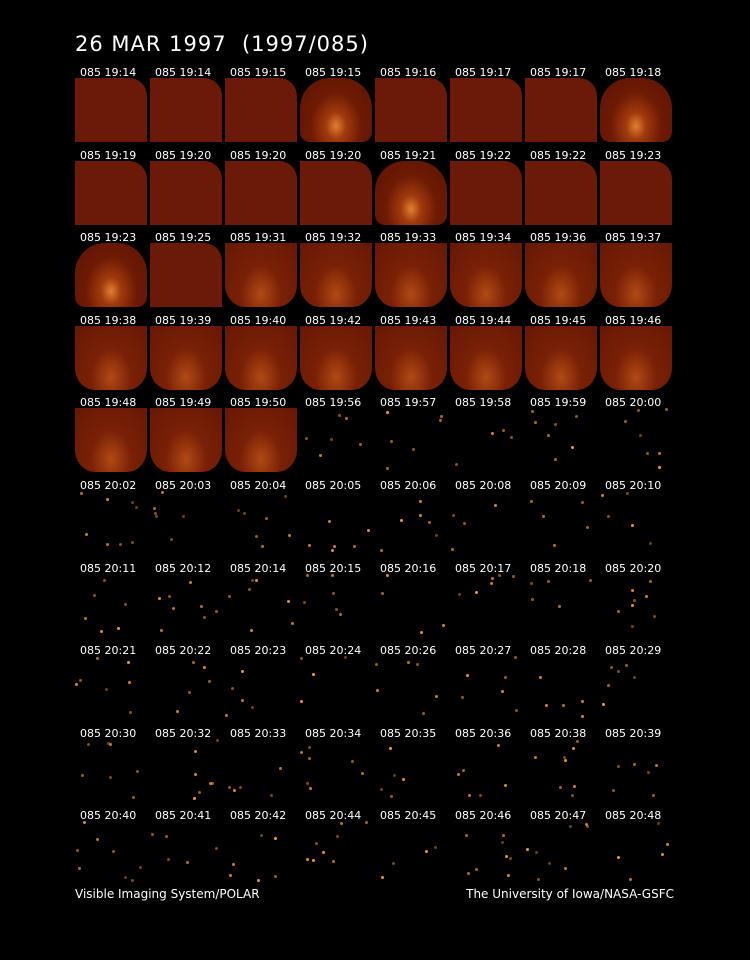 This screenshot has height=960, width=750. I want to click on frame-time: 085 20:35, so click(408, 733).